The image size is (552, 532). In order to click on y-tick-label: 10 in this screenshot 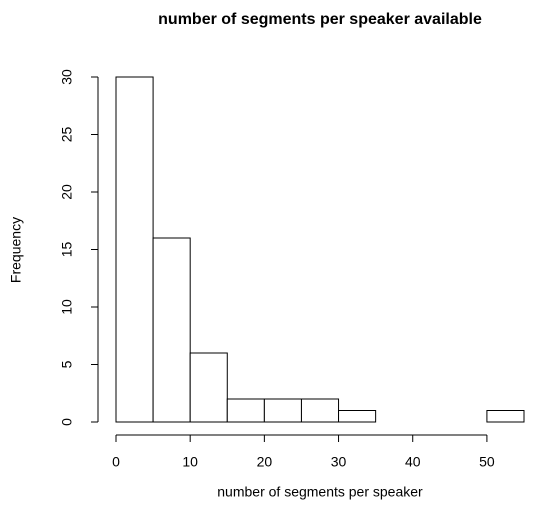, I will do `click(67, 307)`.